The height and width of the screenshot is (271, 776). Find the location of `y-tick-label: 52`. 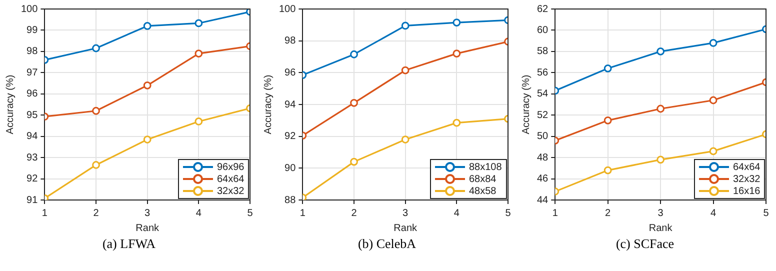

y-tick-label: 52 is located at coordinates (543, 115).